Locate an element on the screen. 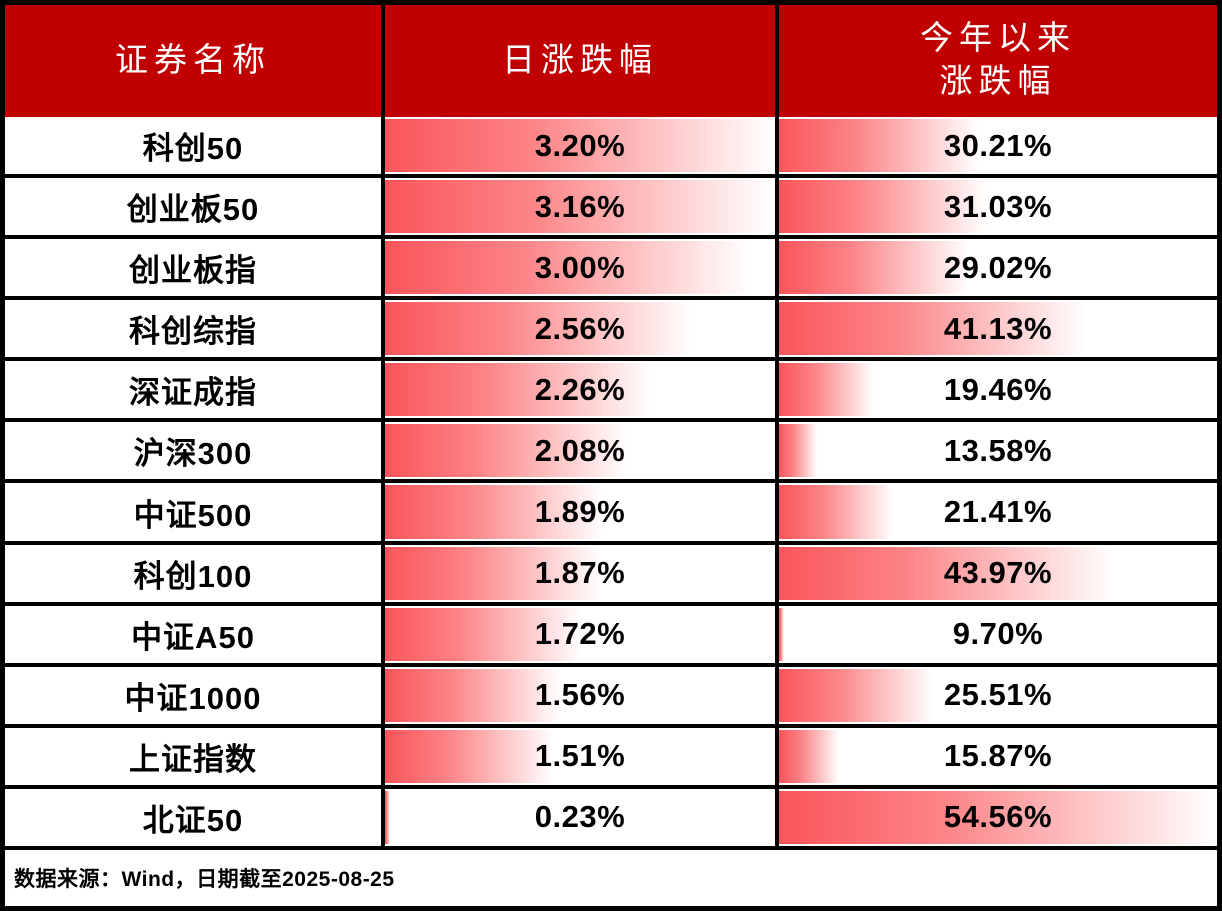 This screenshot has width=1222, height=911. index-name-cell: 深证成指 is located at coordinates (193, 389).